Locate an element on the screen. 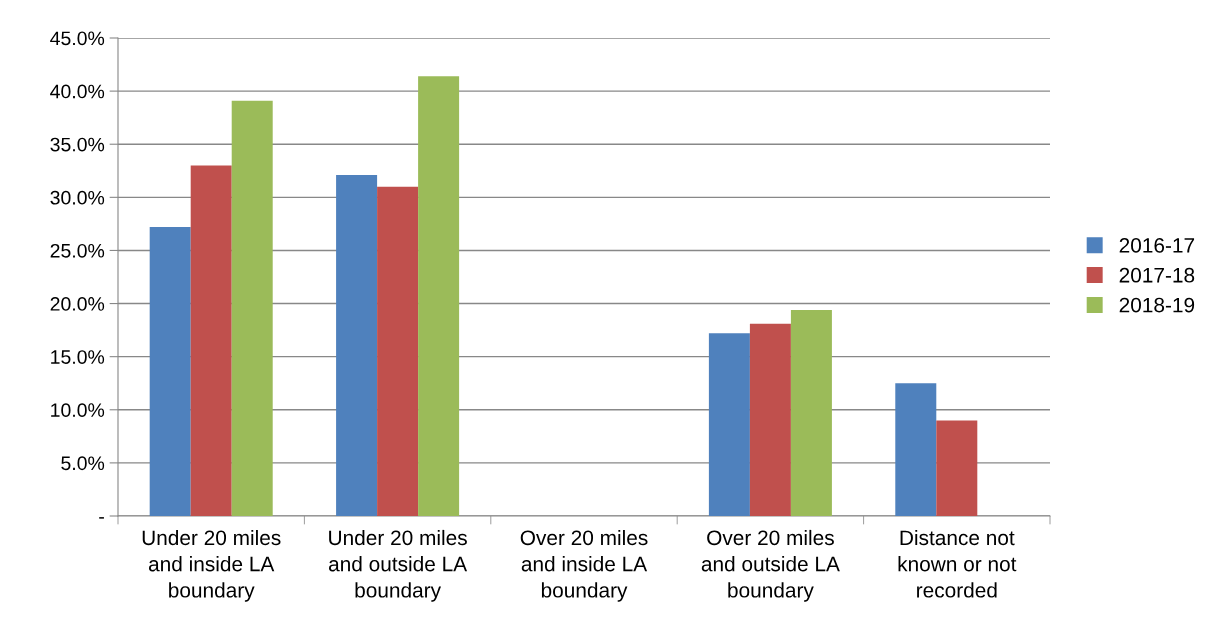 This screenshot has width=1227, height=642. y-tick-label: 30.0% is located at coordinates (77, 197).